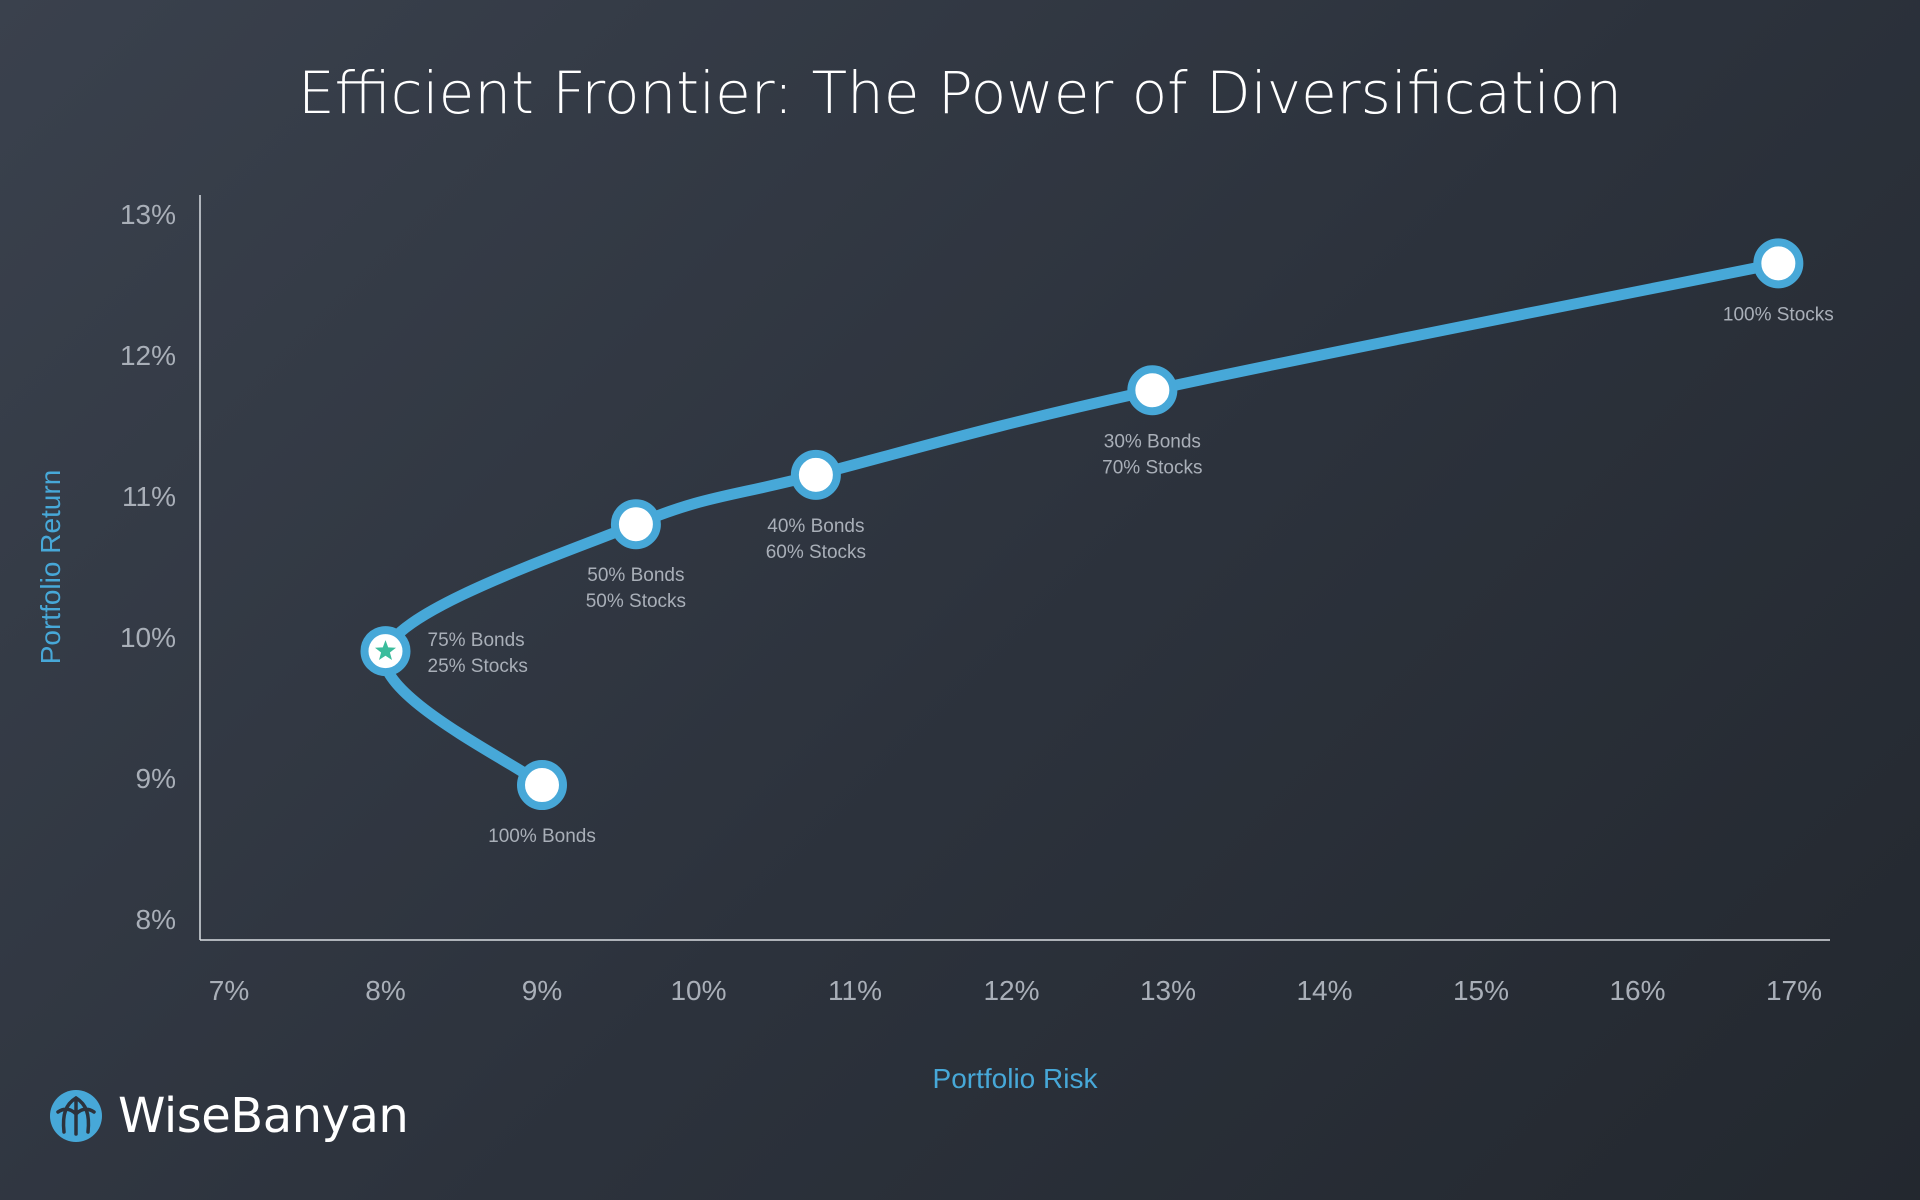 The image size is (1920, 1200). Describe the element at coordinates (263, 1116) in the screenshot. I see `brand-name: WiseBanyan` at that location.